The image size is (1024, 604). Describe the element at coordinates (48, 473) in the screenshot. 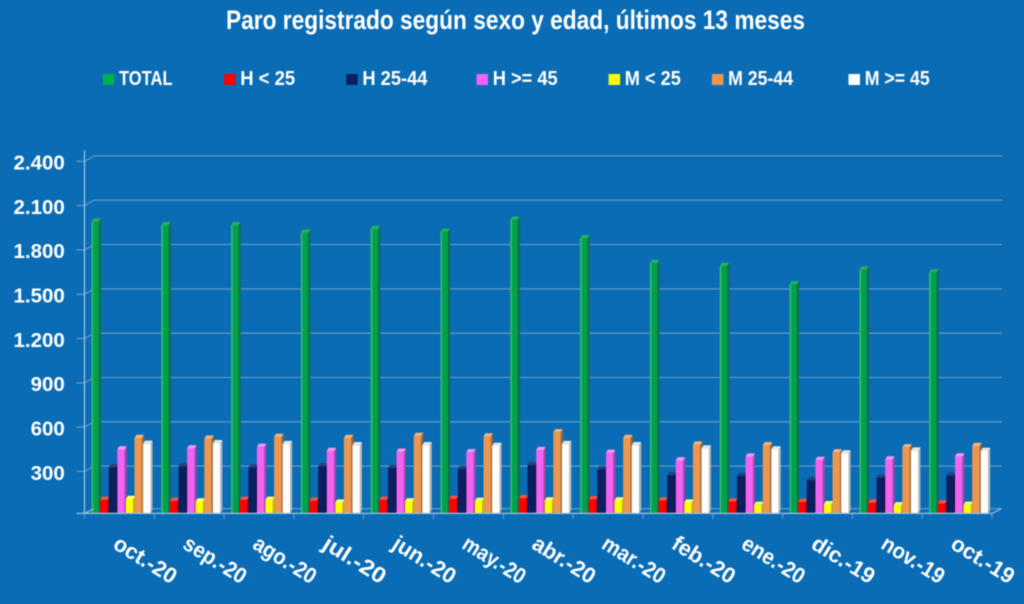

I see `svg-text: 300` at that location.